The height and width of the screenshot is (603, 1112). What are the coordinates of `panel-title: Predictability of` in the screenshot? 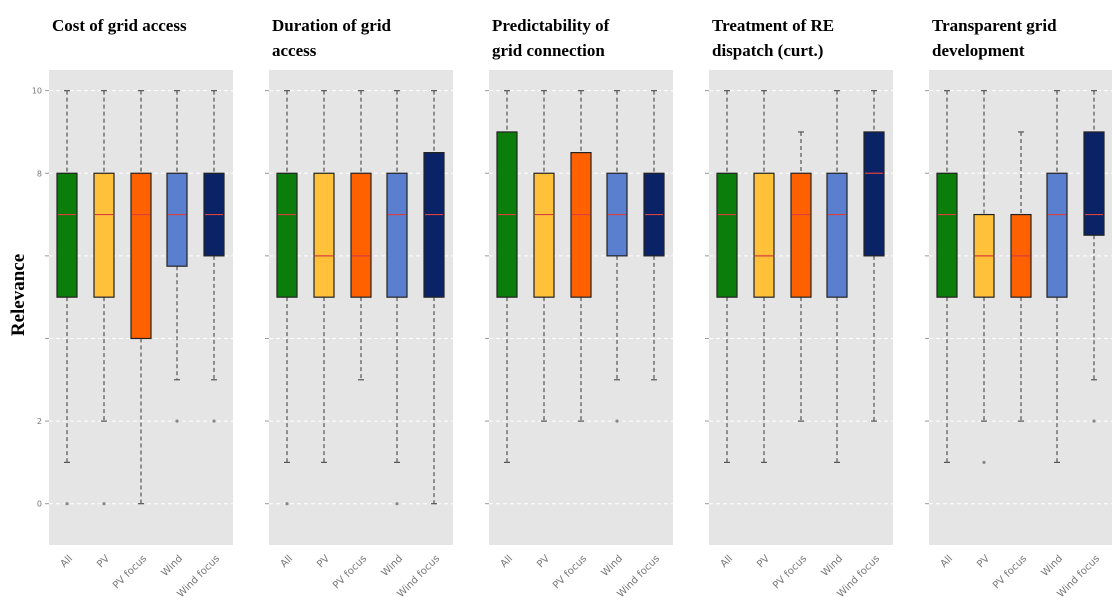 It's located at (551, 25).